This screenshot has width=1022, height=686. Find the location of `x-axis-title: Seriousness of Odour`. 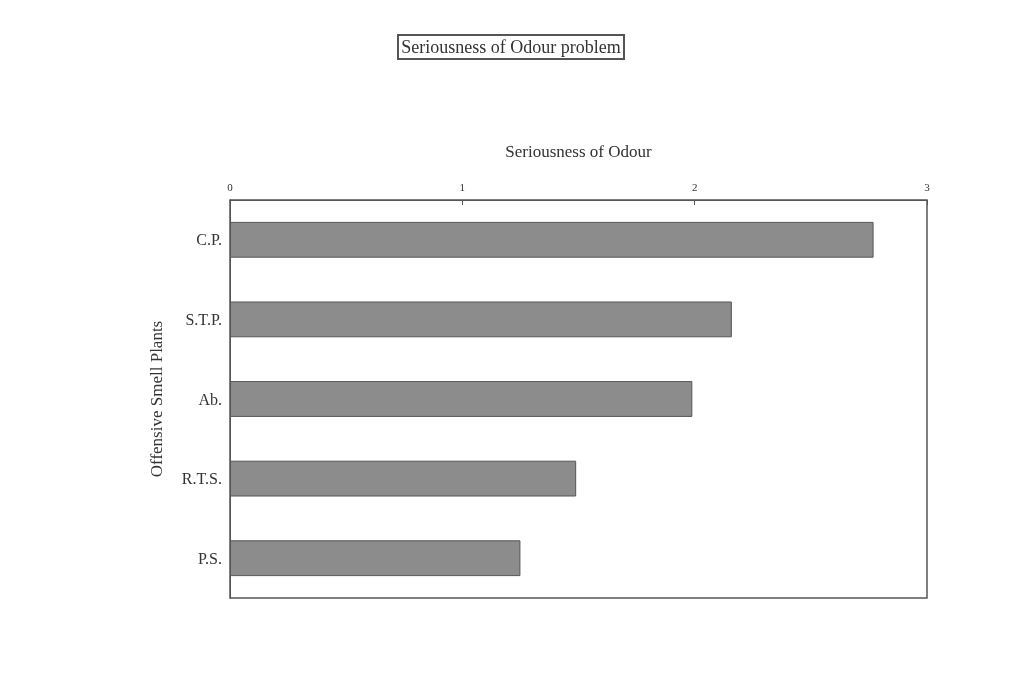

x-axis-title: Seriousness of Odour is located at coordinates (579, 151).